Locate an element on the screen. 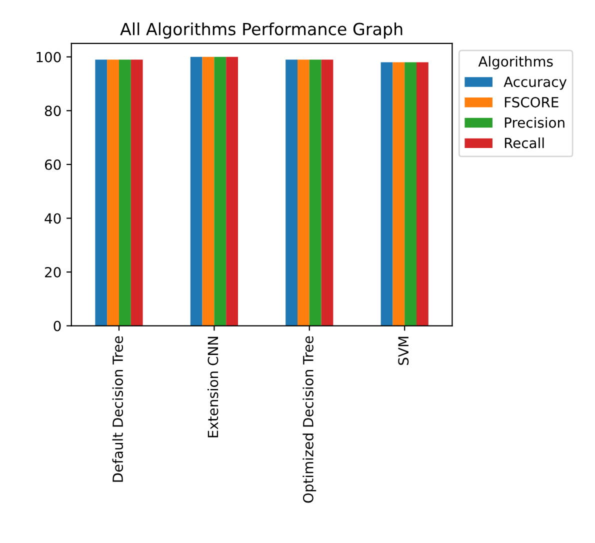 The image size is (595, 543). x-tick-label: Extension CNN is located at coordinates (212, 387).